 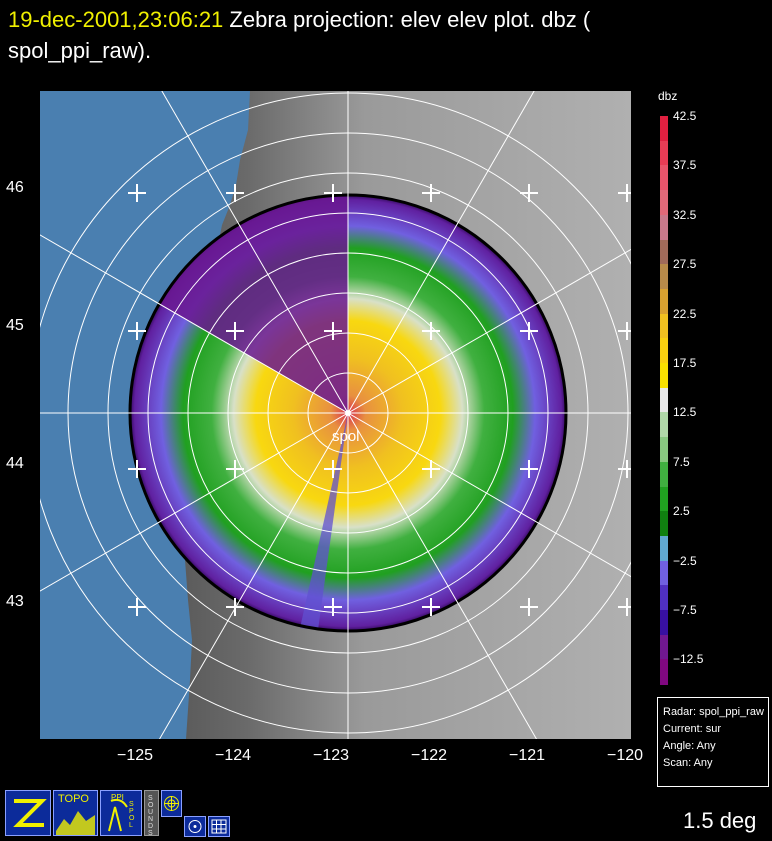 I want to click on ppi-label: PPI, so click(x=117, y=797).